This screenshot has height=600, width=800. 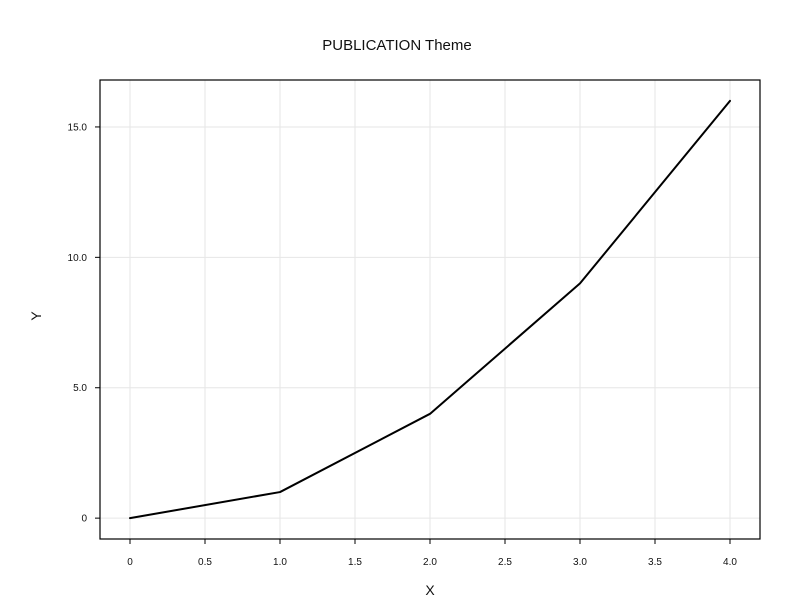 What do you see at coordinates (80, 388) in the screenshot?
I see `y-tick-label: 5.0` at bounding box center [80, 388].